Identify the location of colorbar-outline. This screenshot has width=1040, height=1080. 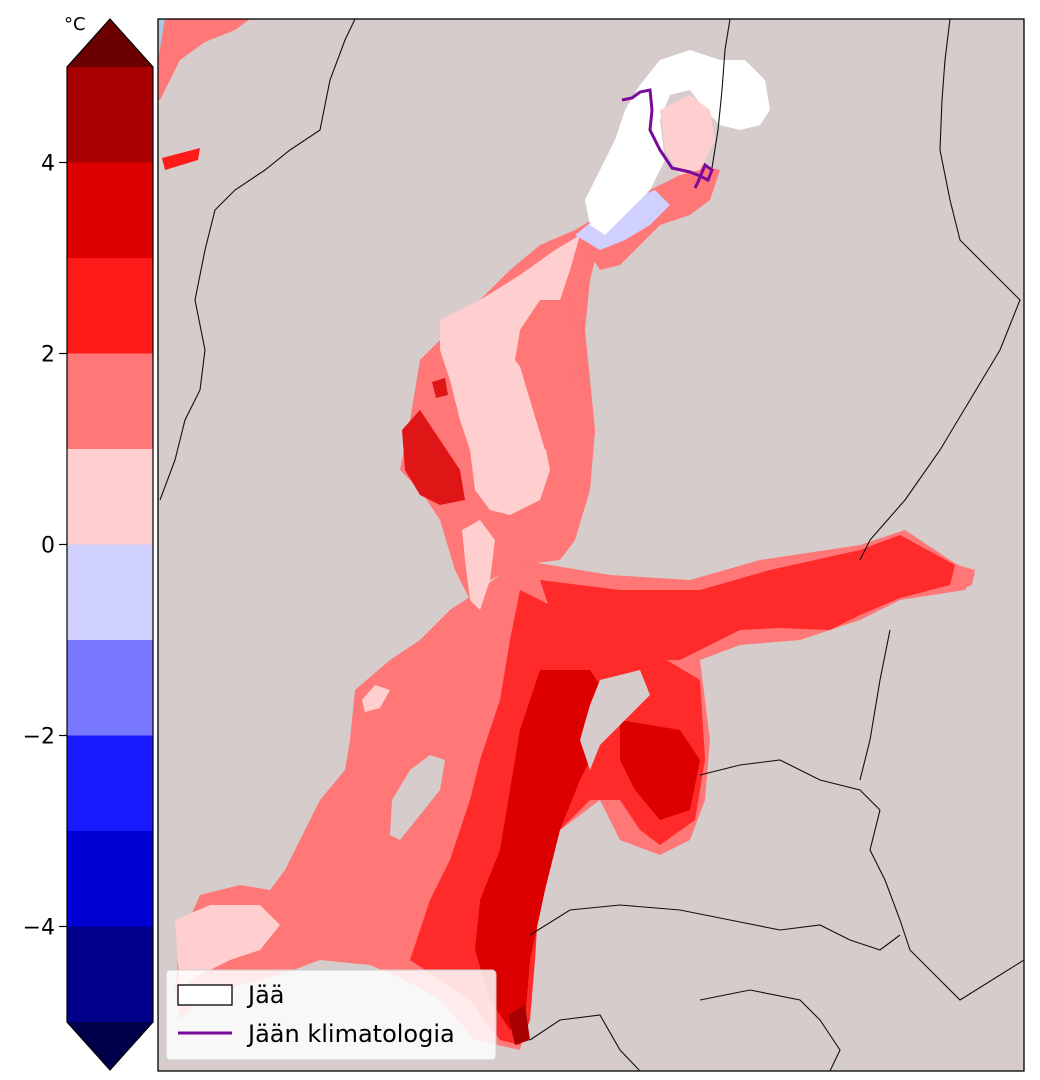
(110, 544).